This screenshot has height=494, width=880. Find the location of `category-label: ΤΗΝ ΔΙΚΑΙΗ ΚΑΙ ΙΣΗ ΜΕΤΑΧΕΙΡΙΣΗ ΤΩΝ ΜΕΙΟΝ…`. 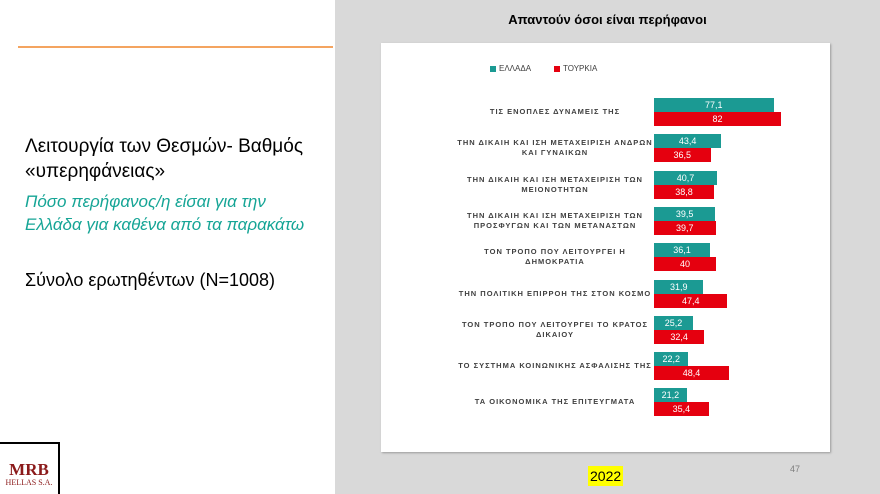

category-label: ΤΗΝ ΔΙΚΑΙΗ ΚΑΙ ΙΣΗ ΜΕΤΑΧΕΙΡΙΣΗ ΤΩΝ ΜΕΙΟΝ… is located at coordinates (555, 184).